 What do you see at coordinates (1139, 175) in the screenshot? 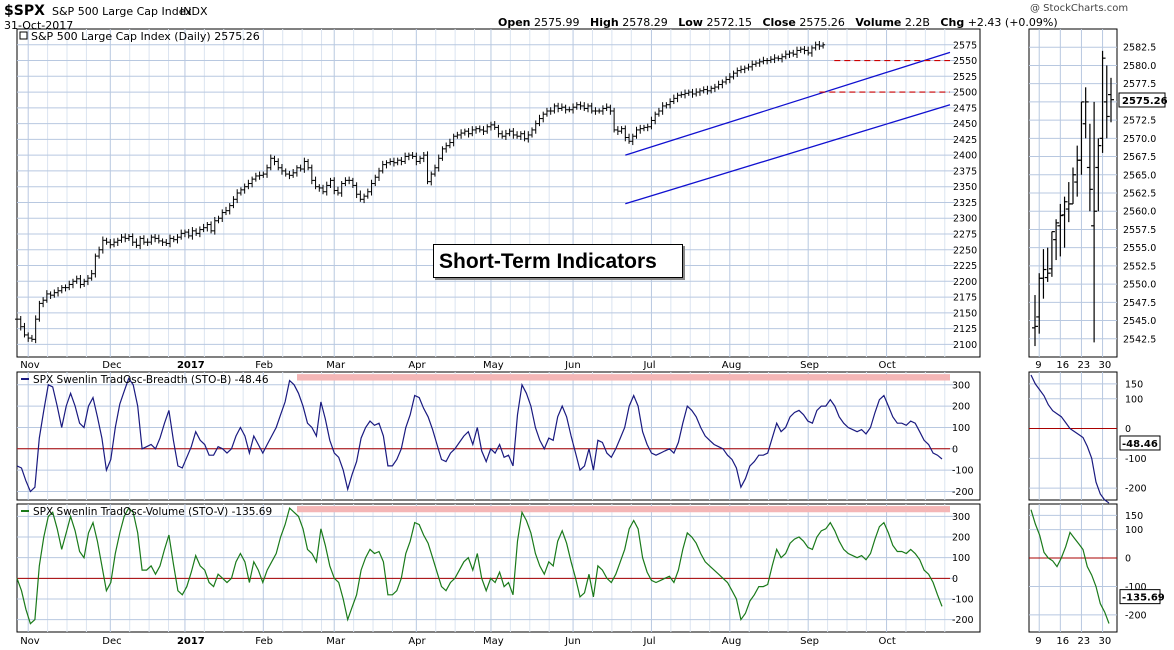
I see `zoom-price-y-tick-label: 2565.0` at bounding box center [1139, 175].